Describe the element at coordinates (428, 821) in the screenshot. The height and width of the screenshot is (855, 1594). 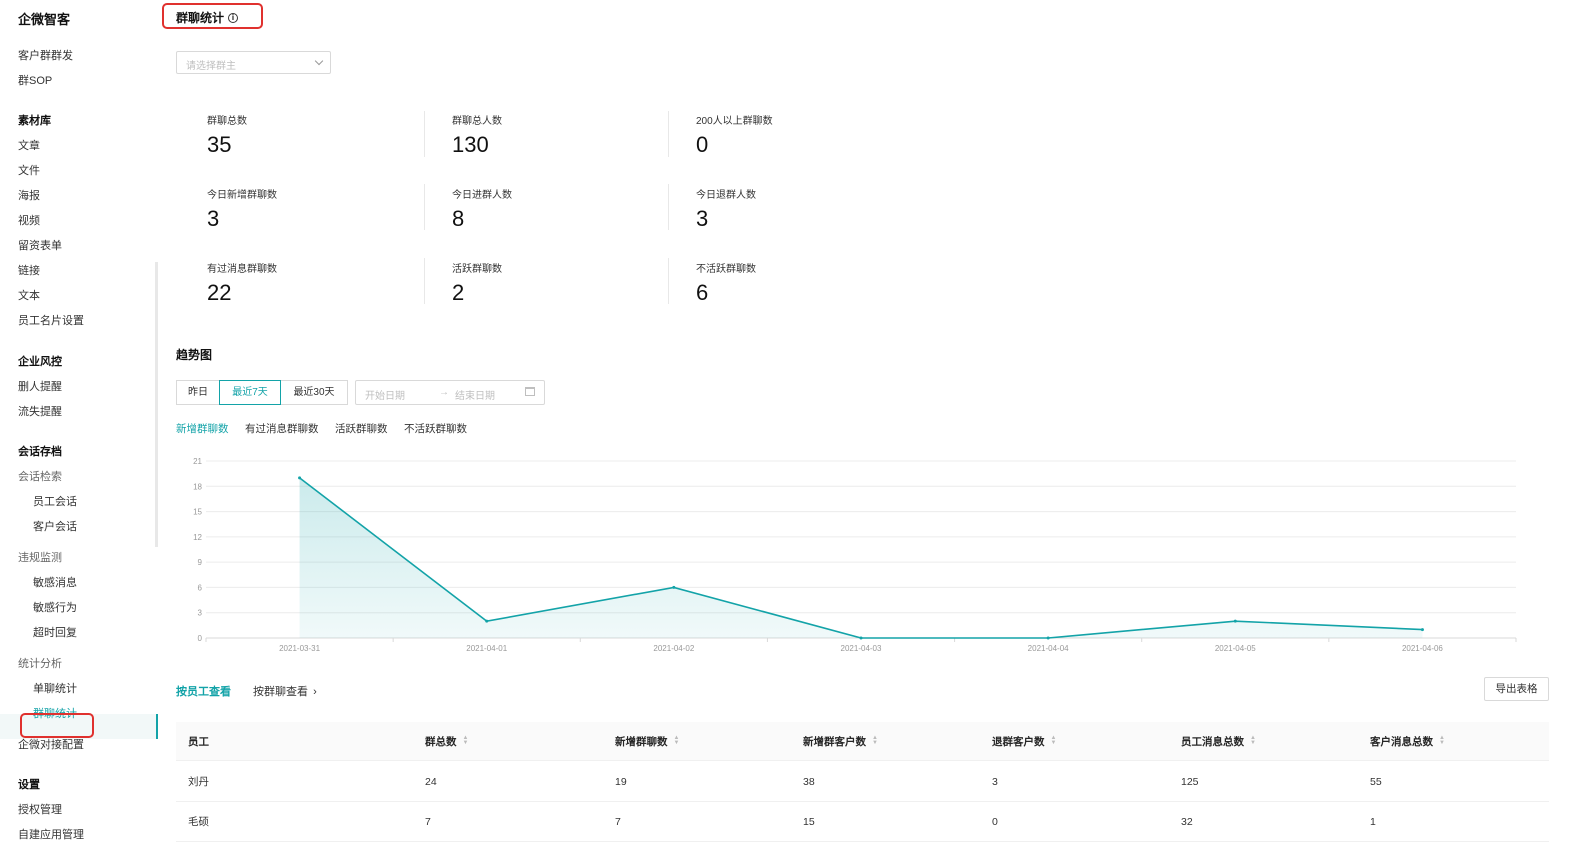
I see `table-cell: 7` at that location.